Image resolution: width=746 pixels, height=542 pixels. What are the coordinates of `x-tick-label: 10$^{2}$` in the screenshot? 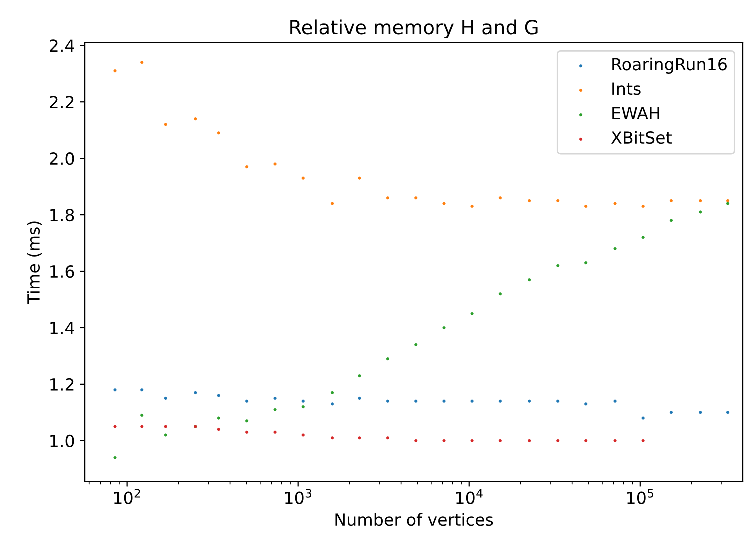 It's located at (127, 496).